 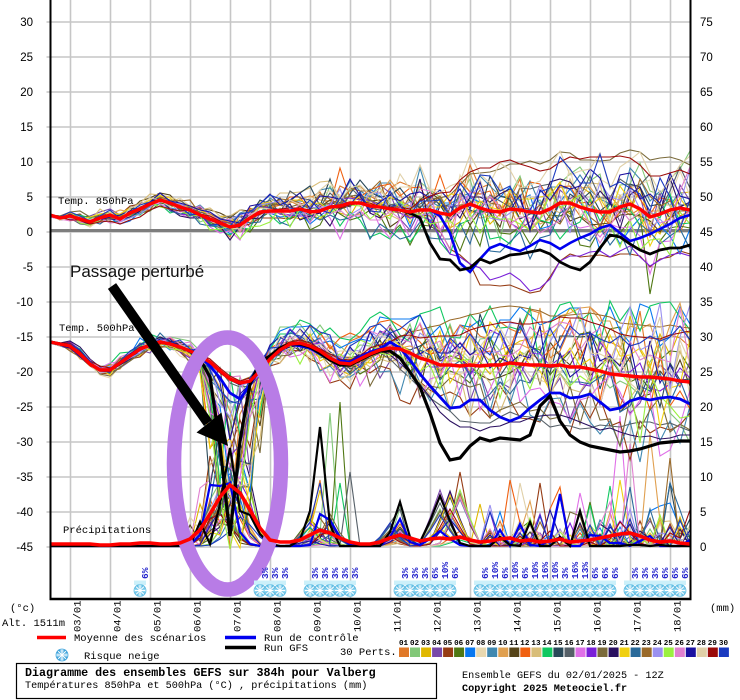 I want to click on svg-text: 17/01, so click(x=639, y=616).